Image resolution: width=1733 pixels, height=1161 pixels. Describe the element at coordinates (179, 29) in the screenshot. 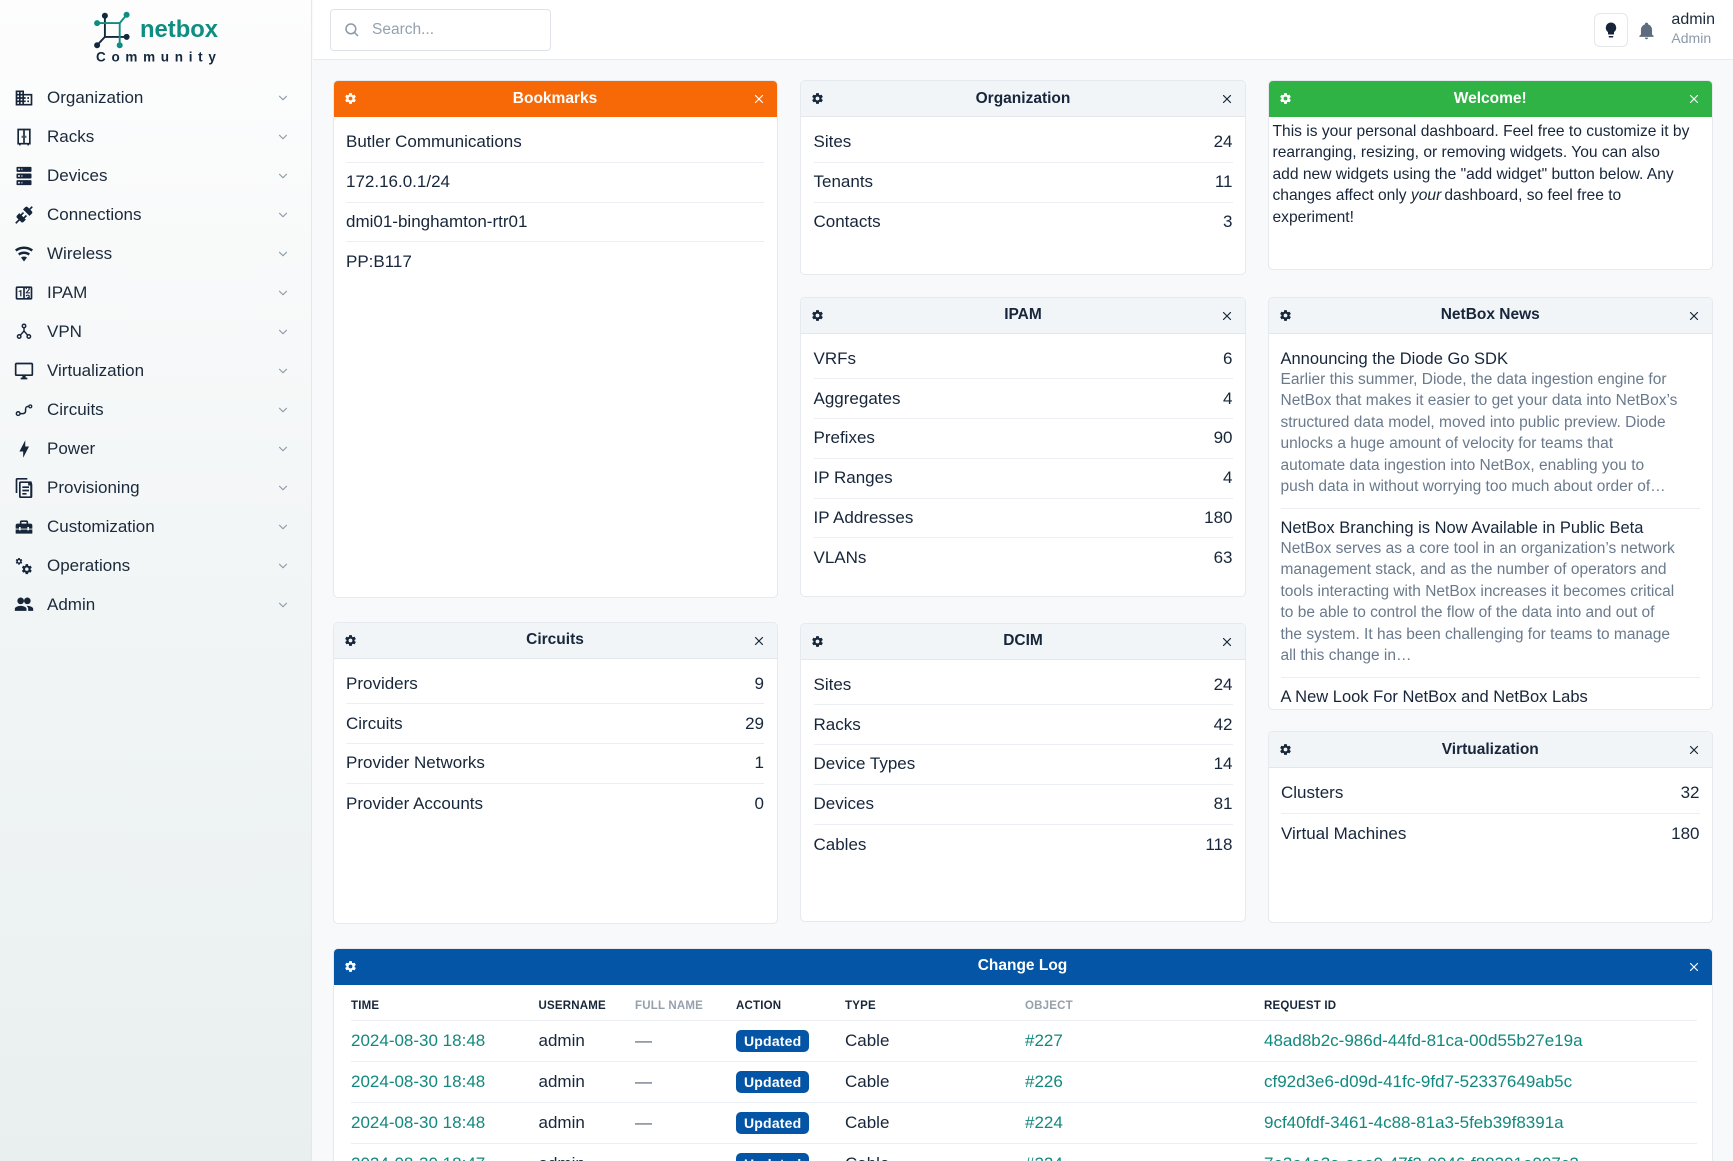

I see `svg-text: netbox` at that location.